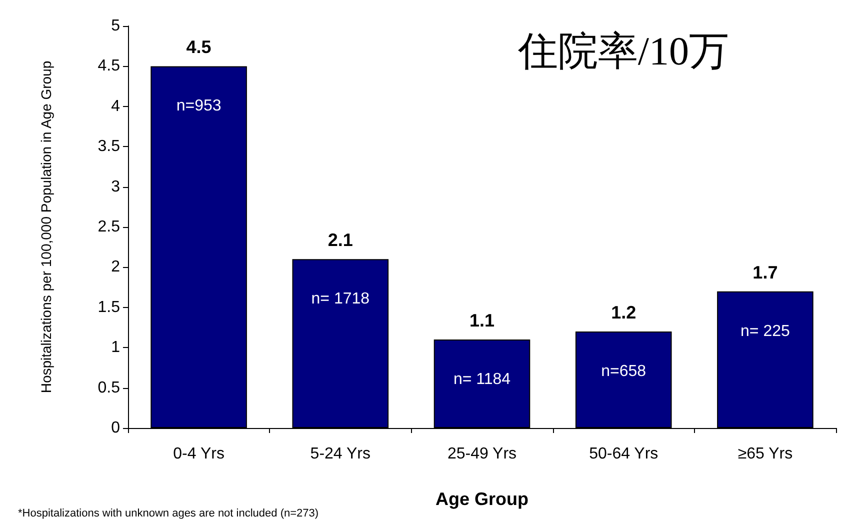 This screenshot has height=531, width=862. Describe the element at coordinates (46, 227) in the screenshot. I see `y-axis-title: Hospitalizations per 100,000 Population in Age Group` at that location.